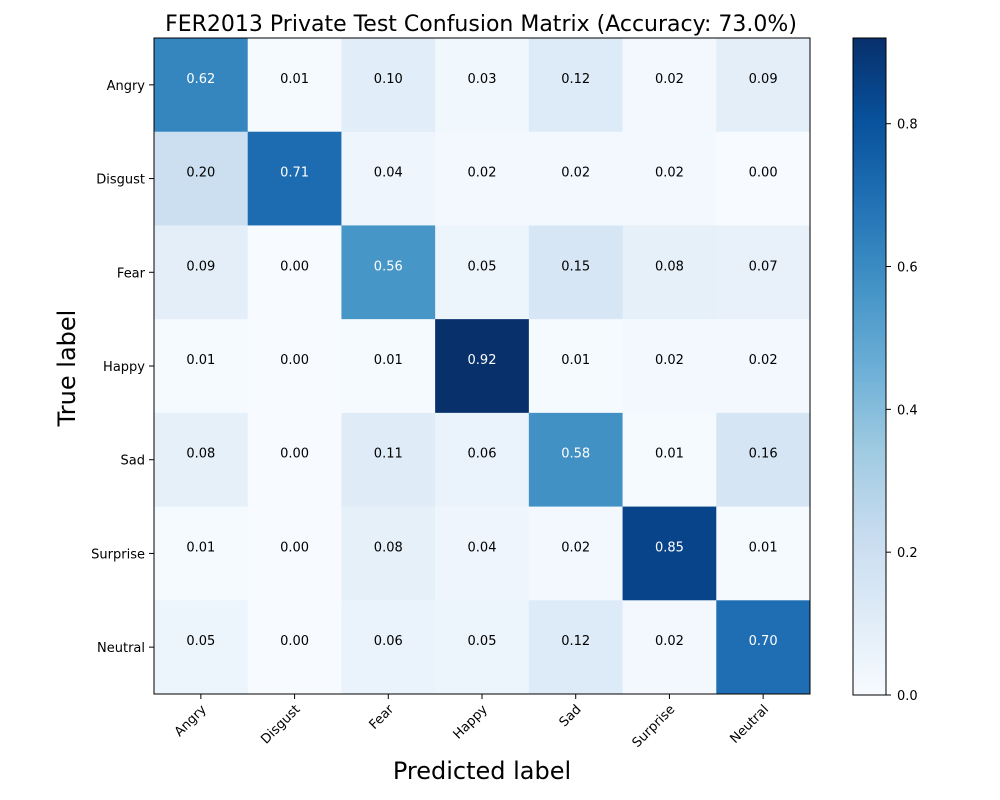  I want to click on y-tick-label: Disgust, so click(120, 180).